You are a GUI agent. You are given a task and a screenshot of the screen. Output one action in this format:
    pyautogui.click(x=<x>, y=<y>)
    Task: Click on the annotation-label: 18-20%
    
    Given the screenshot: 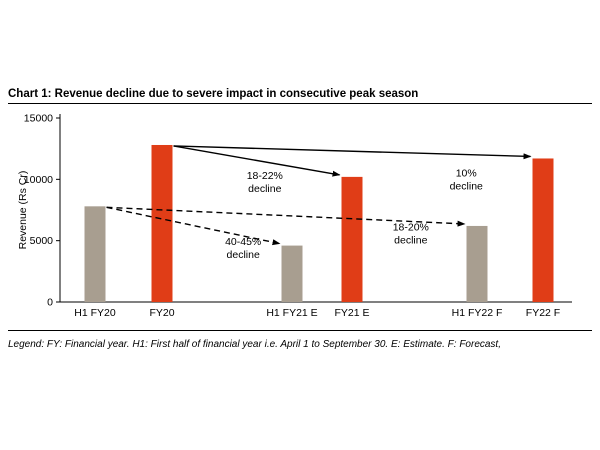 What is the action you would take?
    pyautogui.click(x=411, y=227)
    